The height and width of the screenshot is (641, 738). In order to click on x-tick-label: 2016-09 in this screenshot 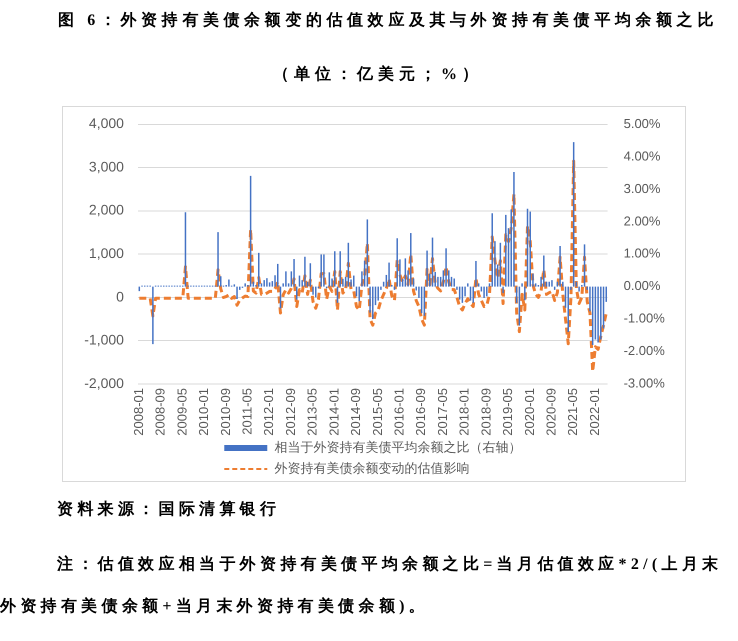, I will do `click(420, 412)`.